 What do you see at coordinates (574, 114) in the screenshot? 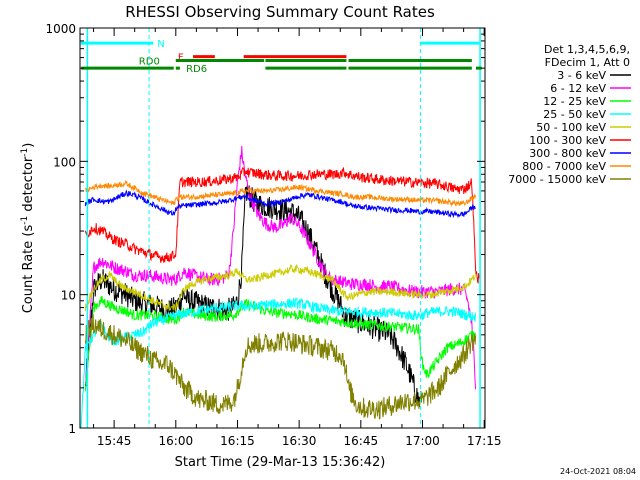
I see `legend-label: 25 - 50 keV` at bounding box center [574, 114].